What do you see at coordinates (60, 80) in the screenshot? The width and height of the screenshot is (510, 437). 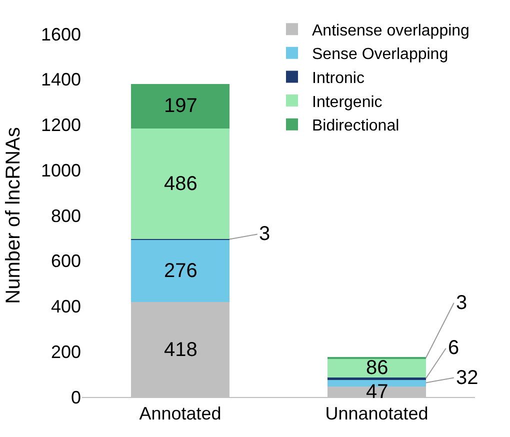 I see `y-tick-label: 1400` at bounding box center [60, 80].